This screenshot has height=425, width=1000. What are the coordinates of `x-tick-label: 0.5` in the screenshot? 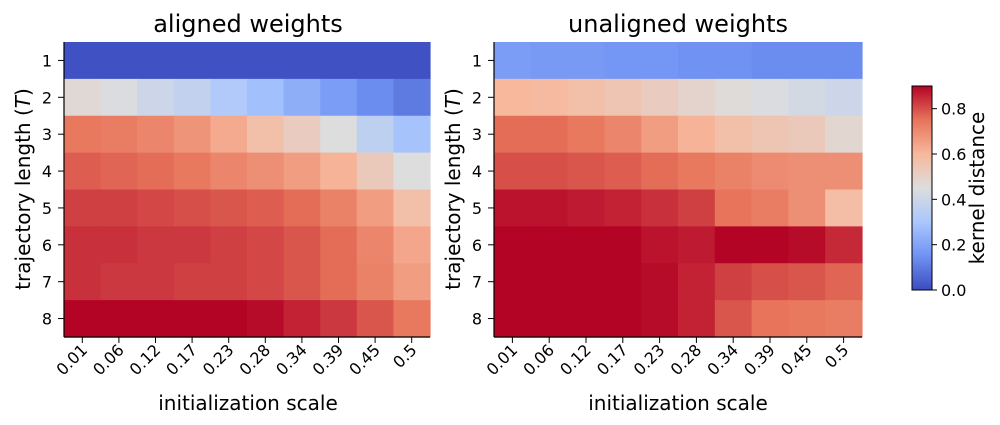 It's located at (836, 355).